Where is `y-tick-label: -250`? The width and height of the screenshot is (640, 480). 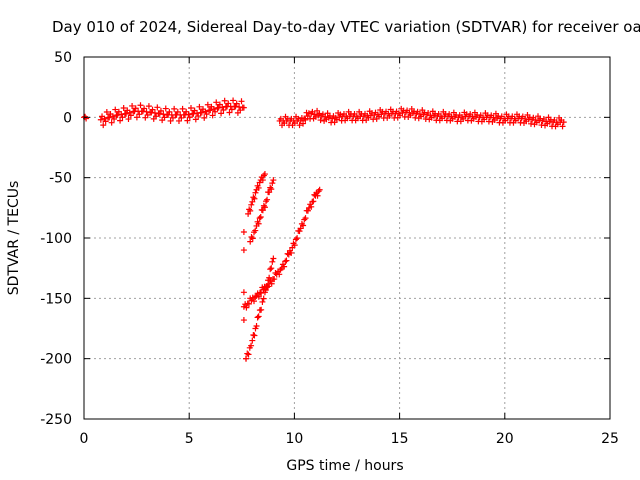 y-tick-label: -250 is located at coordinates (56, 420).